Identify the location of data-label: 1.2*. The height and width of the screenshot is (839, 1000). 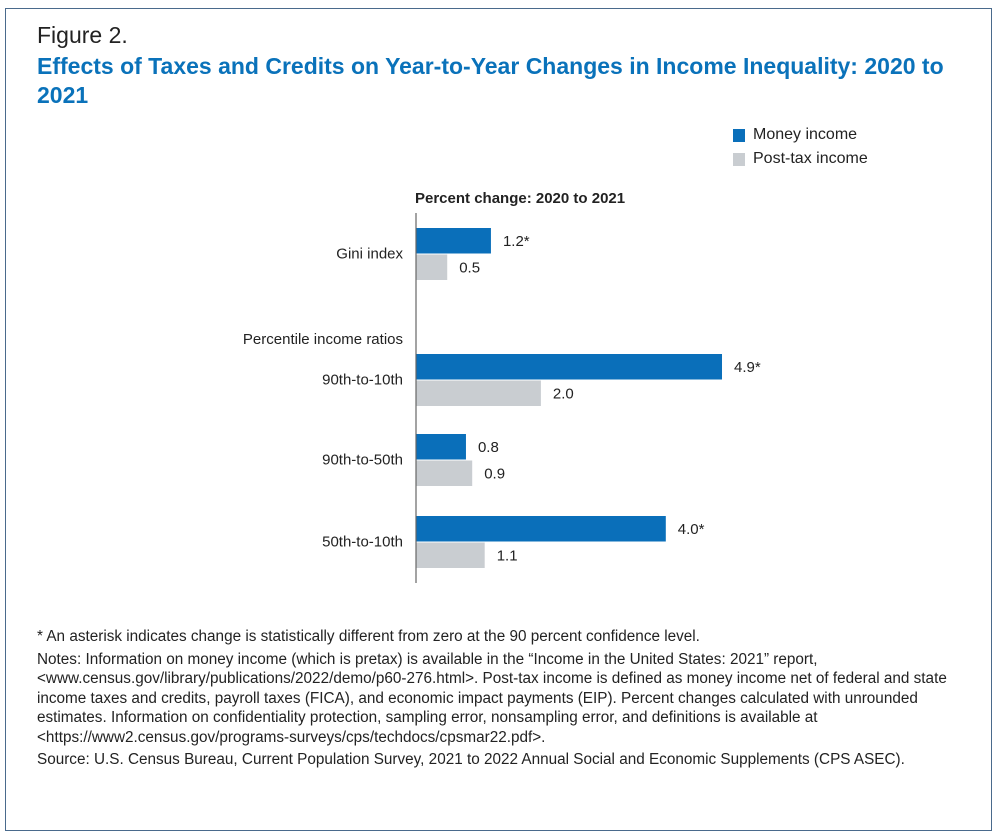
(516, 241).